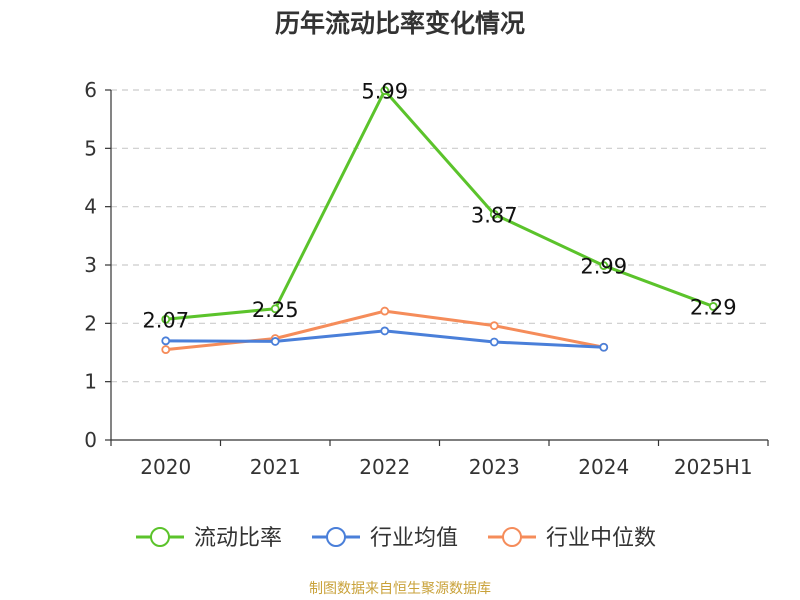 The width and height of the screenshot is (800, 600). What do you see at coordinates (275, 467) in the screenshot?
I see `x-tick-label: 2021` at bounding box center [275, 467].